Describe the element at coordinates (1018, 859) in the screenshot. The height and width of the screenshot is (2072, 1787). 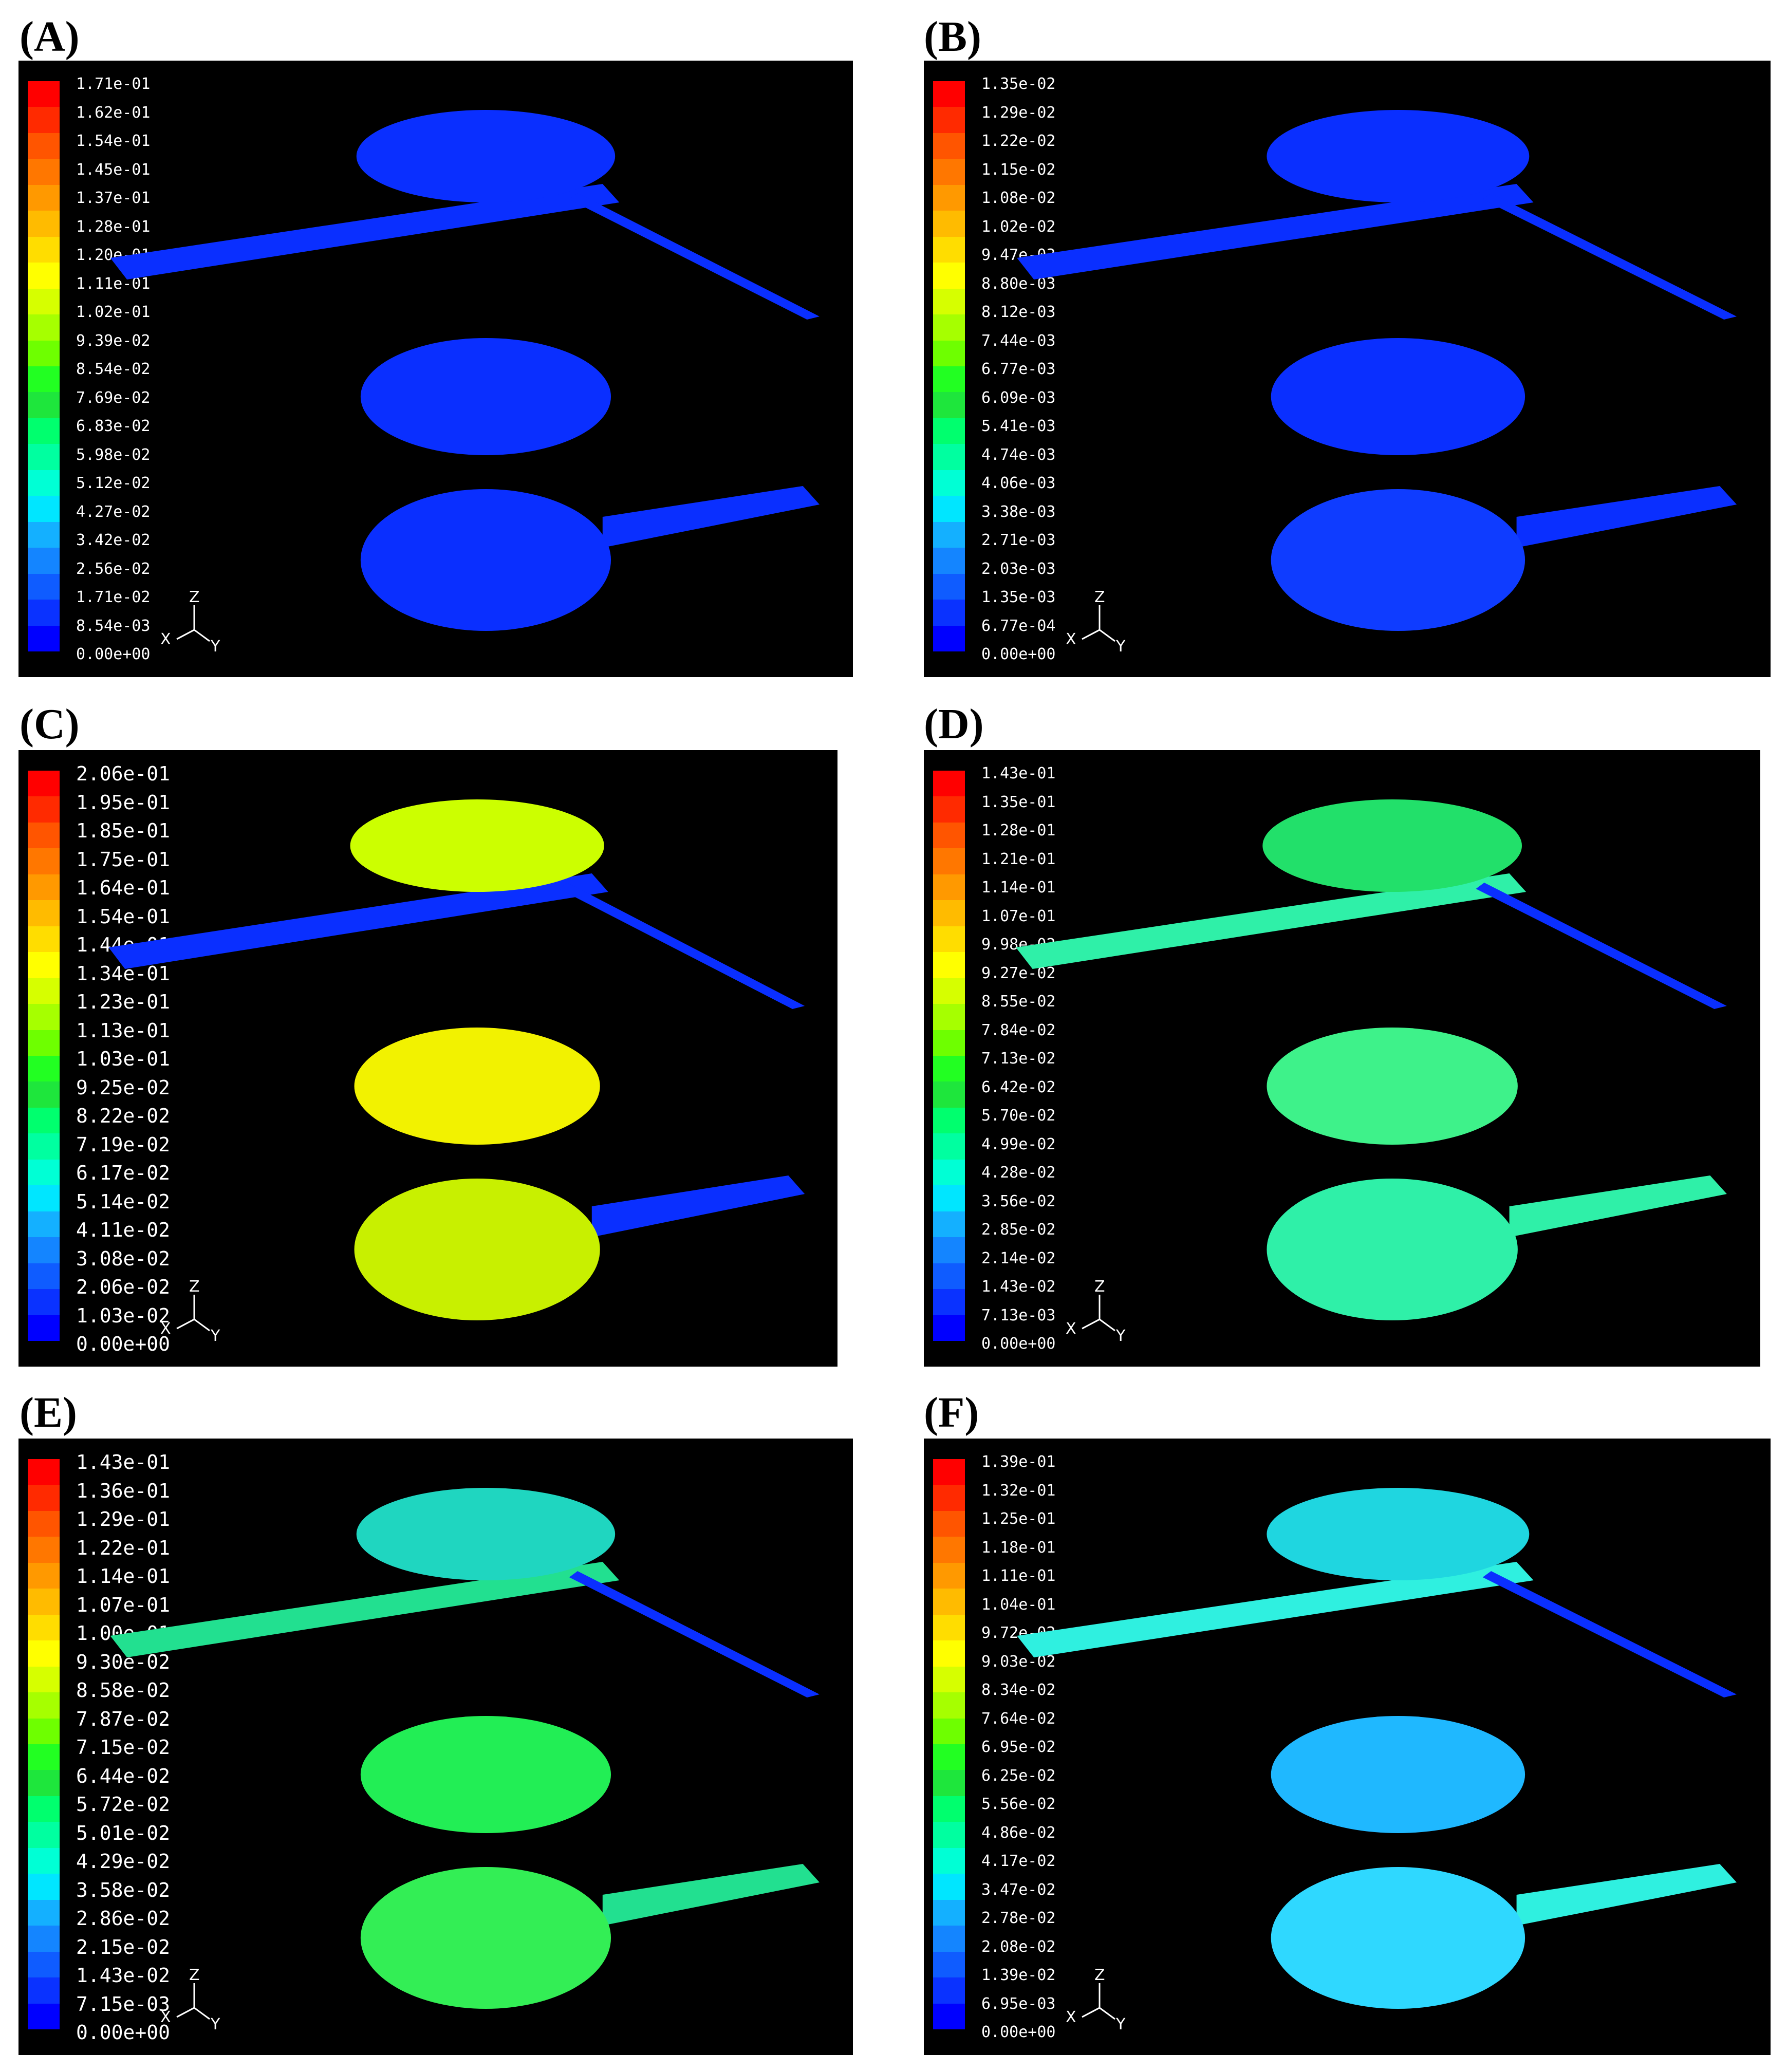
I see `color-scale-tick-label: 1.21e-01` at that location.